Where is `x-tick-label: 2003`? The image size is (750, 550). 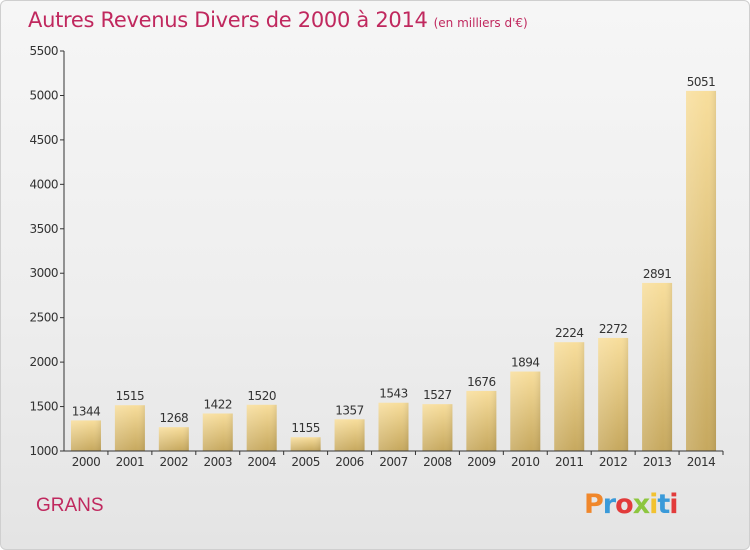 x-tick-label: 2003 is located at coordinates (217, 462).